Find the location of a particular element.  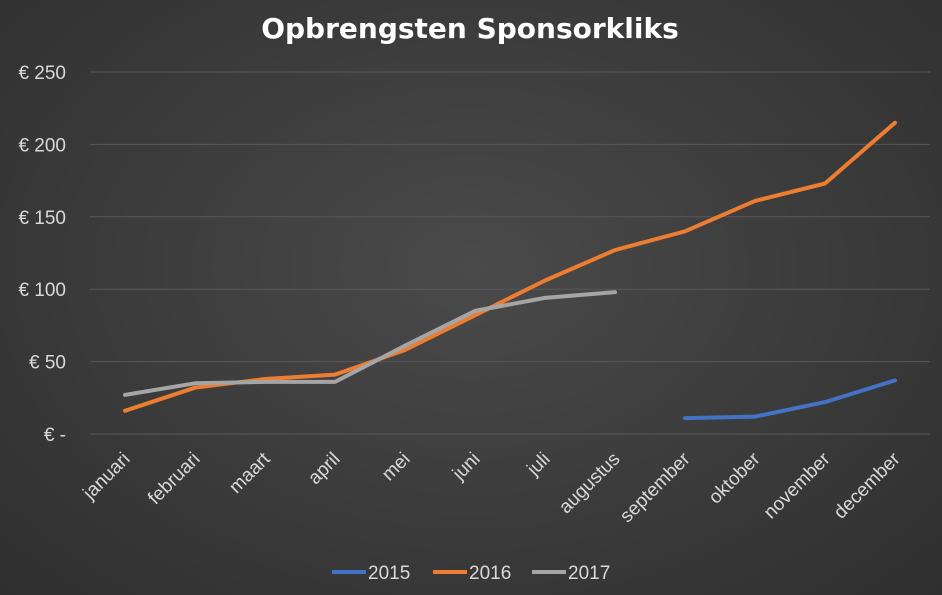

series-line-2015 is located at coordinates (790, 399).